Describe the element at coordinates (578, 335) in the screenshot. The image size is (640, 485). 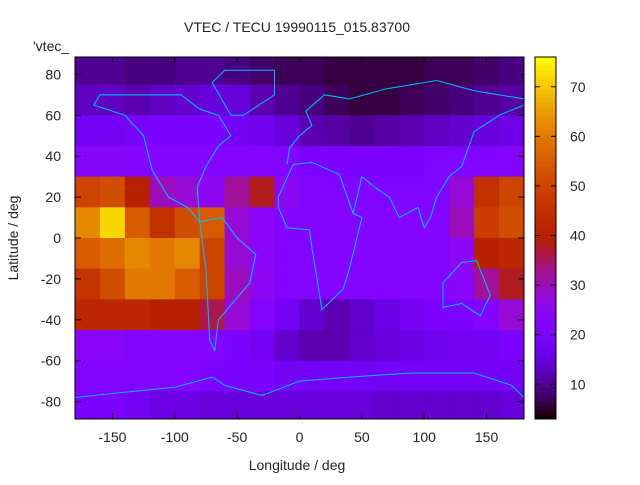
I see `colorbar-tick-label: 20` at that location.